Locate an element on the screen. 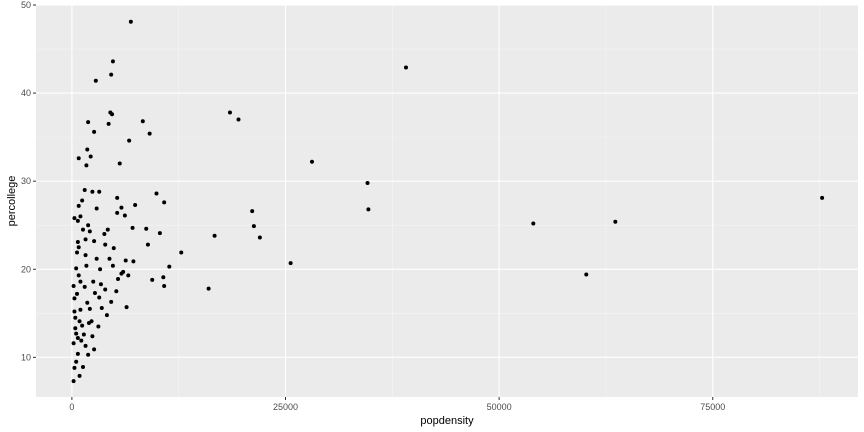  x-axis-title: popdensity is located at coordinates (447, 421).